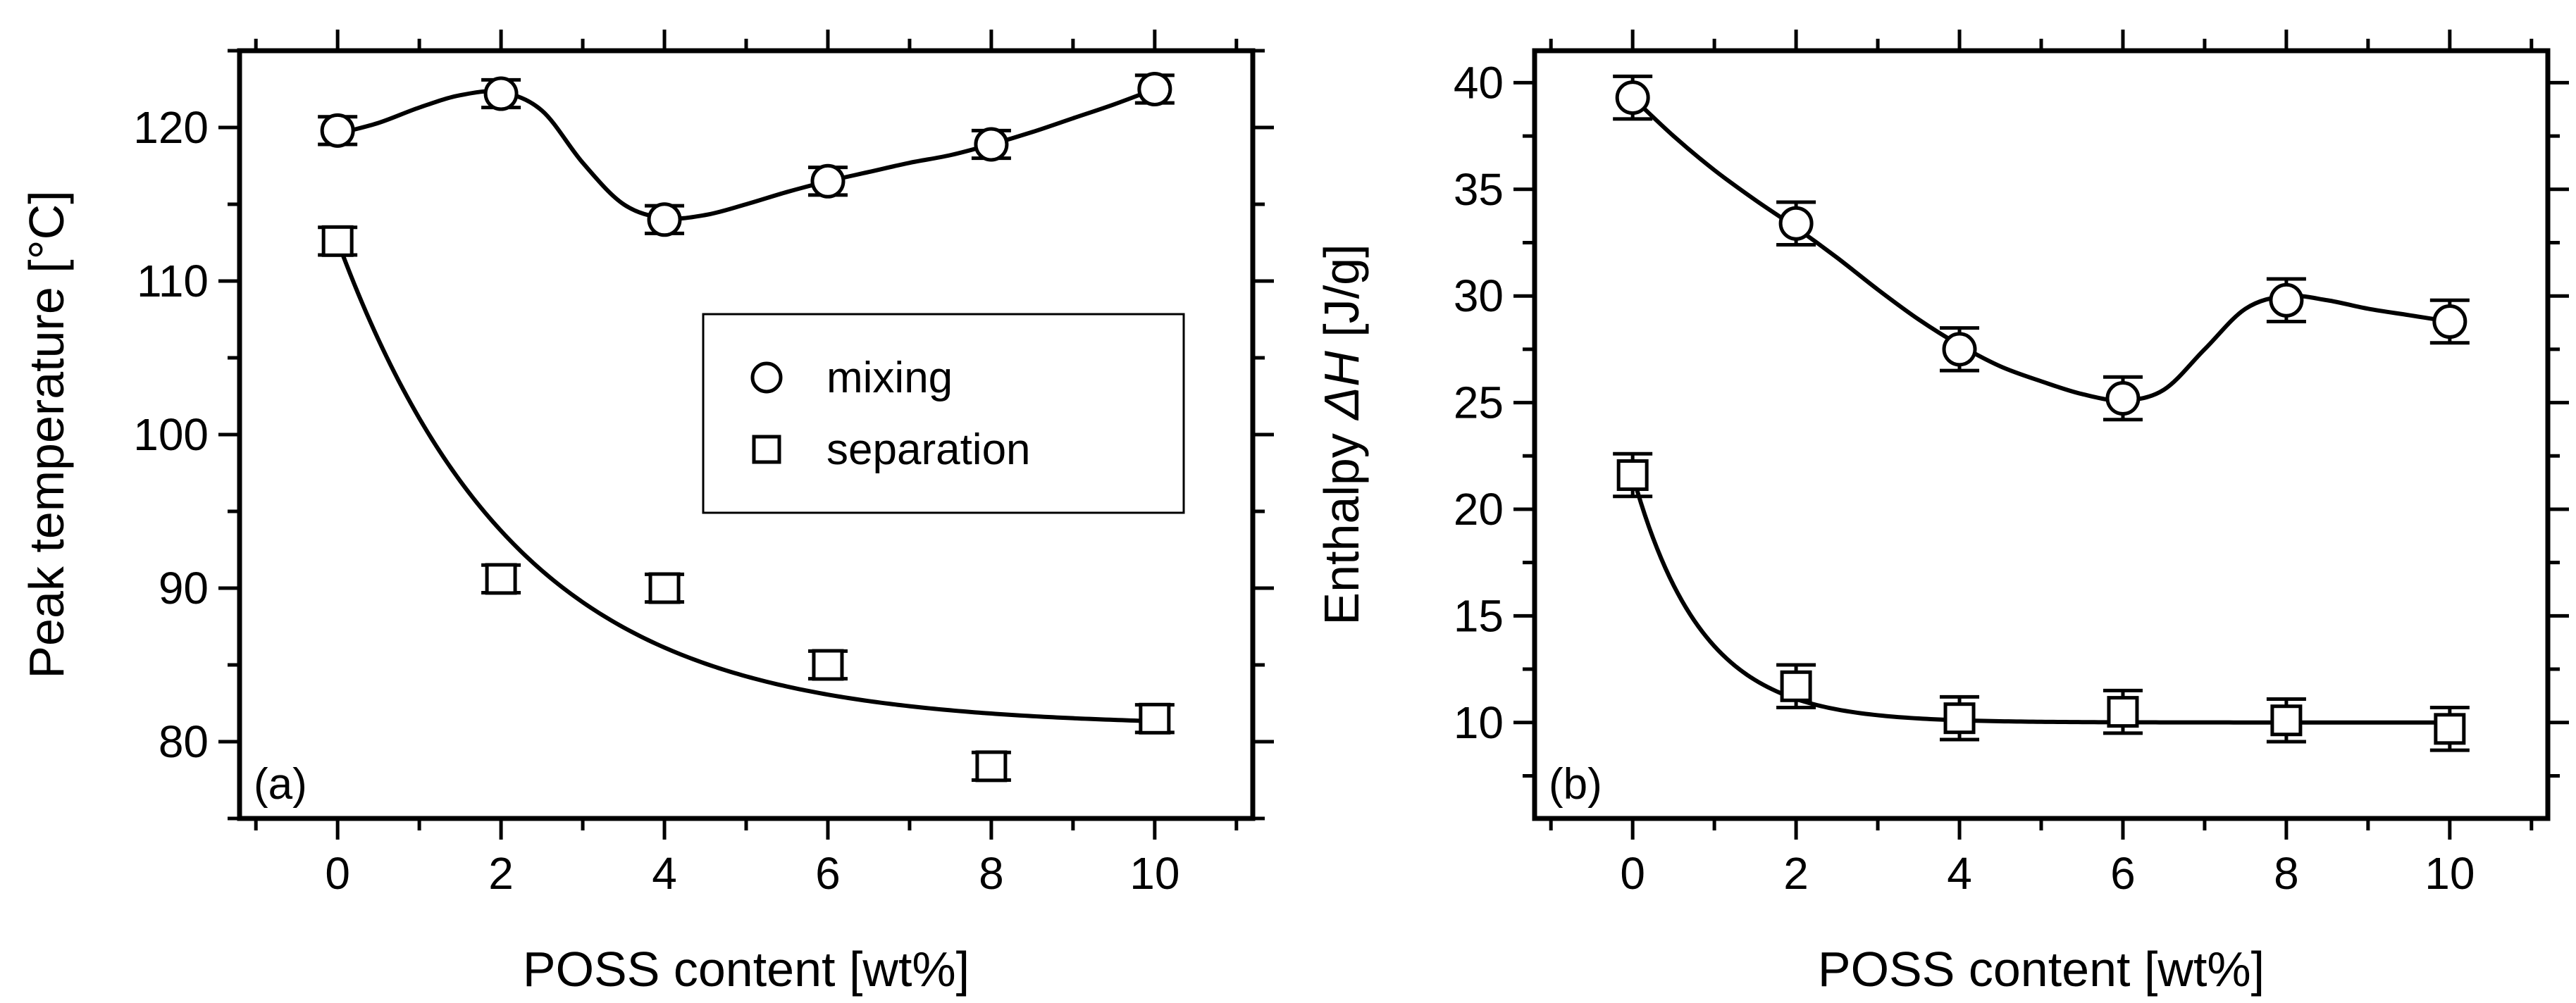 The width and height of the screenshot is (2576, 1003). I want to click on y-tick-label: 25, so click(1479, 403).